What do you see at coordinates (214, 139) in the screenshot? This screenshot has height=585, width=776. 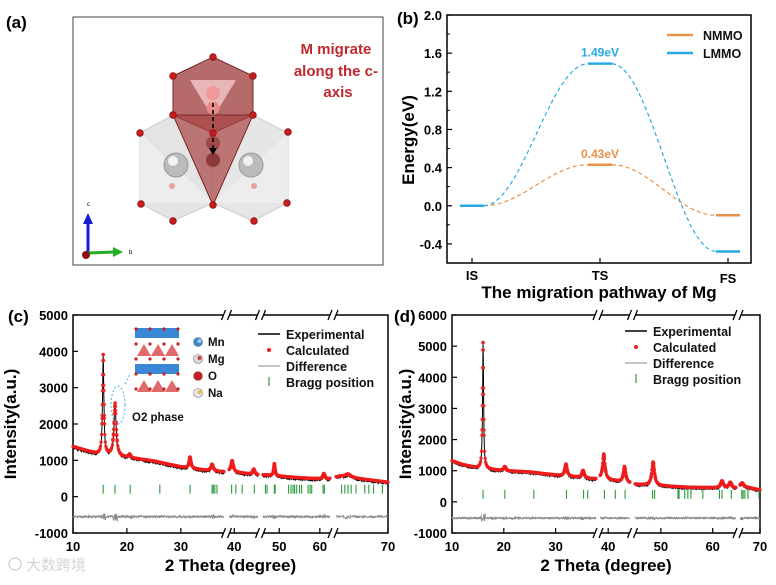 I see `oxygen-atoms` at bounding box center [214, 139].